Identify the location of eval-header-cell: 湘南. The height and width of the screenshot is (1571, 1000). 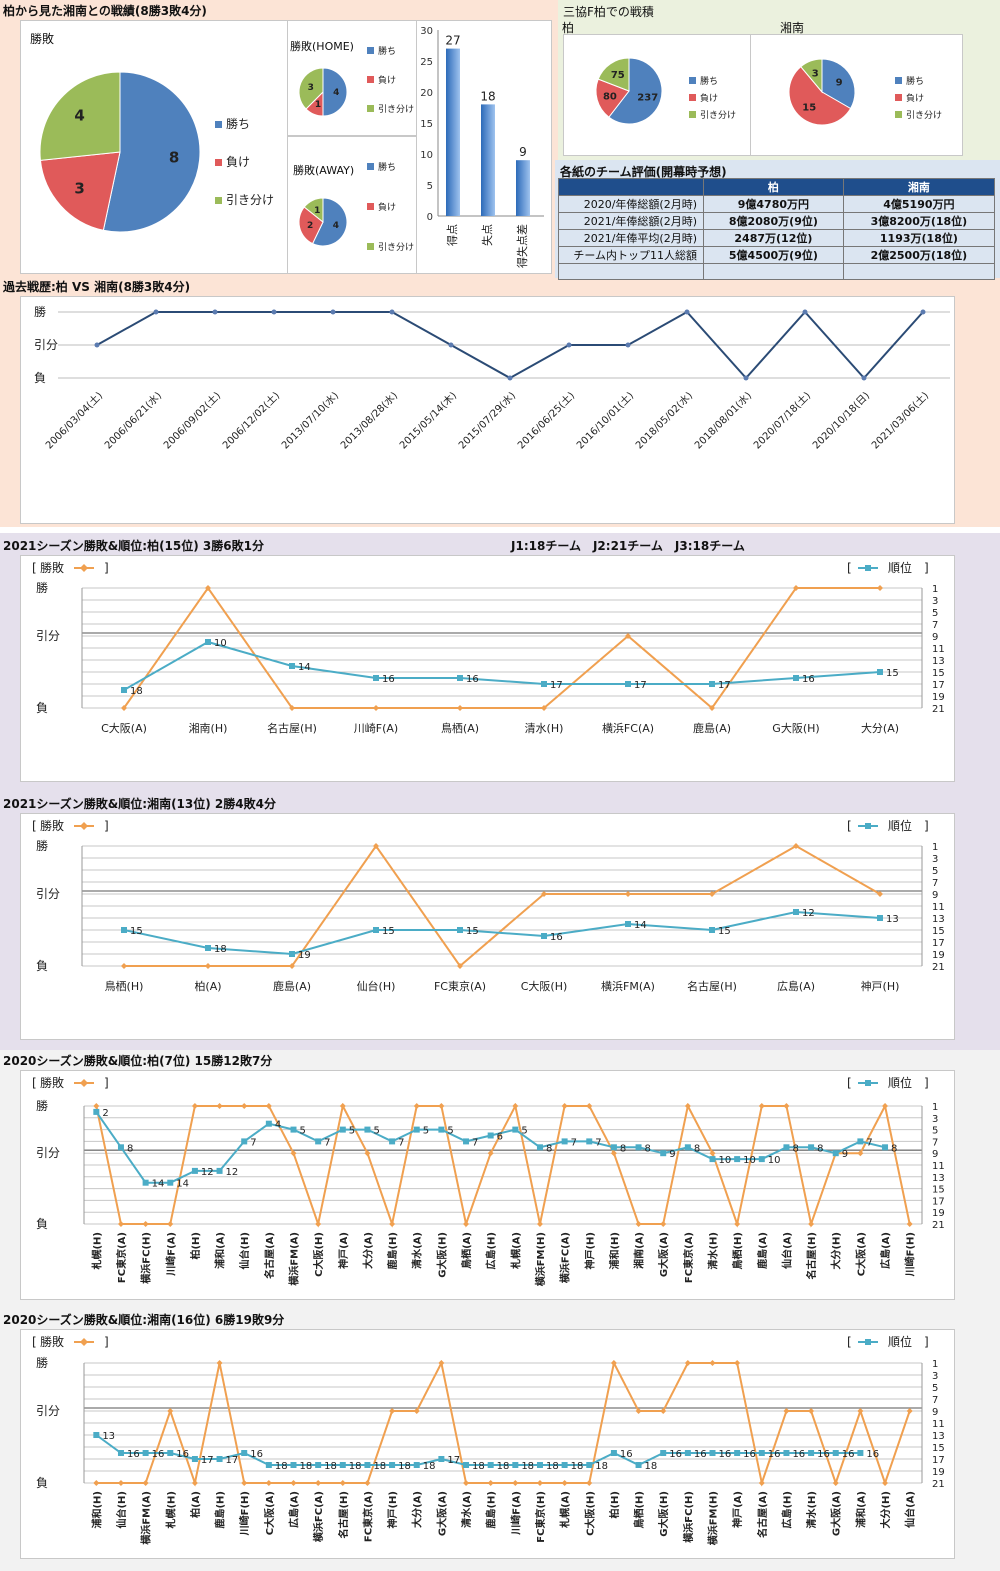
(919, 187).